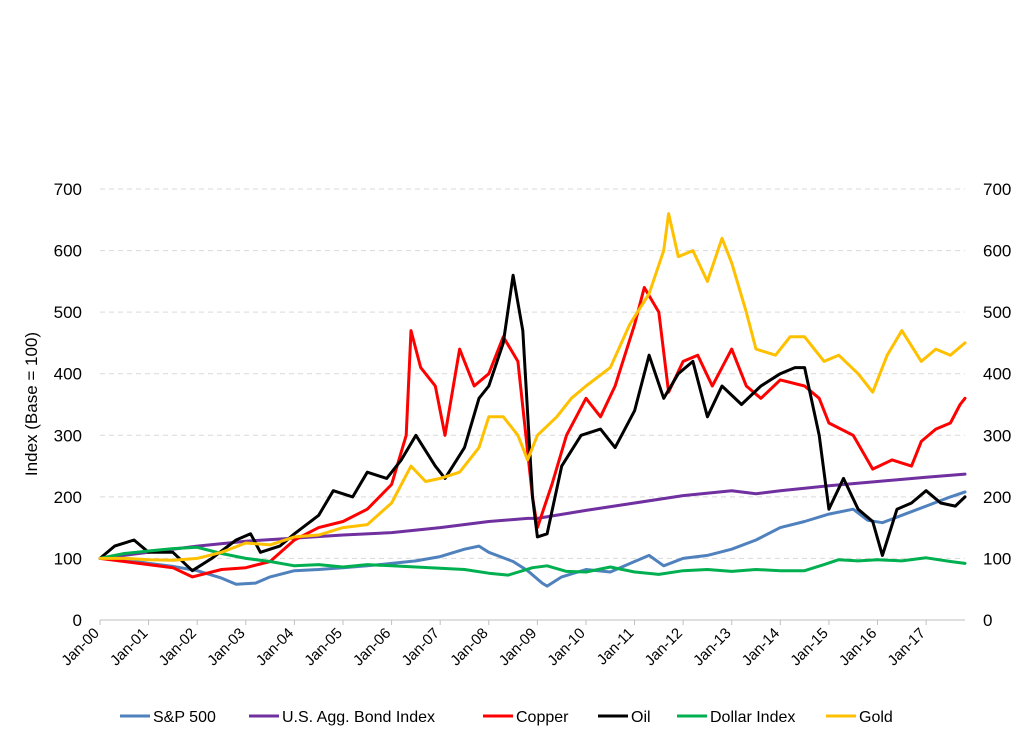 The width and height of the screenshot is (1024, 749). What do you see at coordinates (858, 647) in the screenshot?
I see `x-tick-label: Jan-16` at bounding box center [858, 647].